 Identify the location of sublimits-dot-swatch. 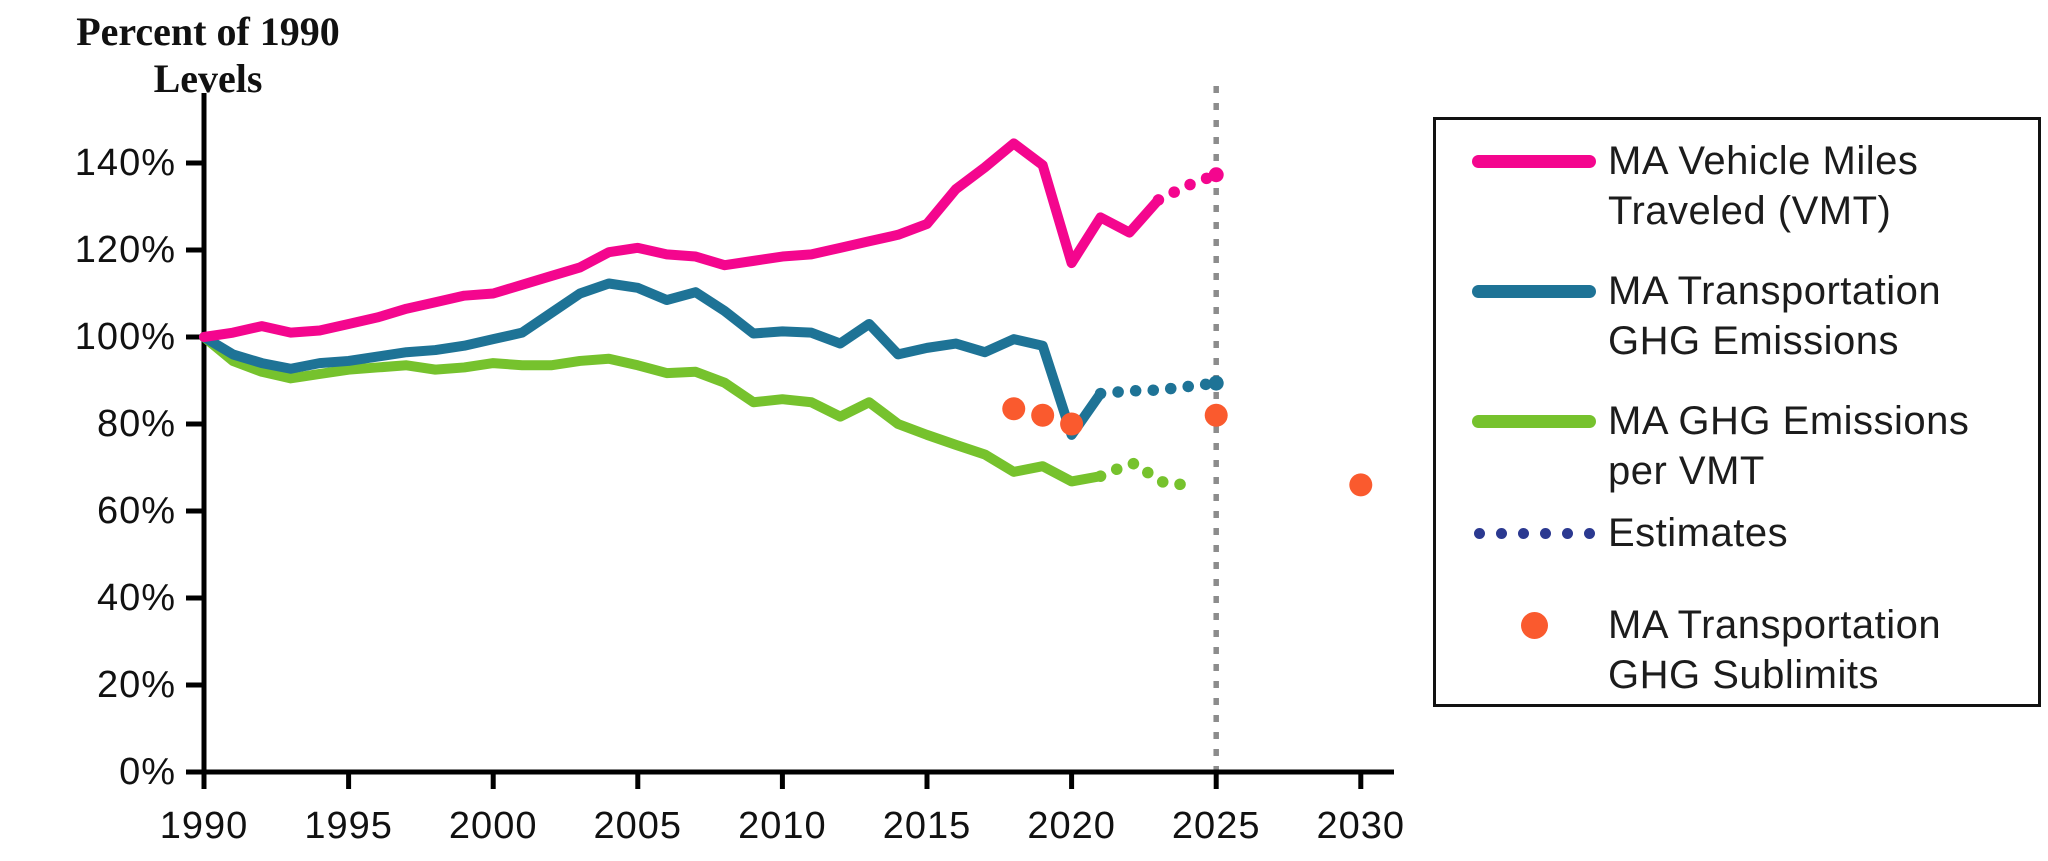
(1534, 625).